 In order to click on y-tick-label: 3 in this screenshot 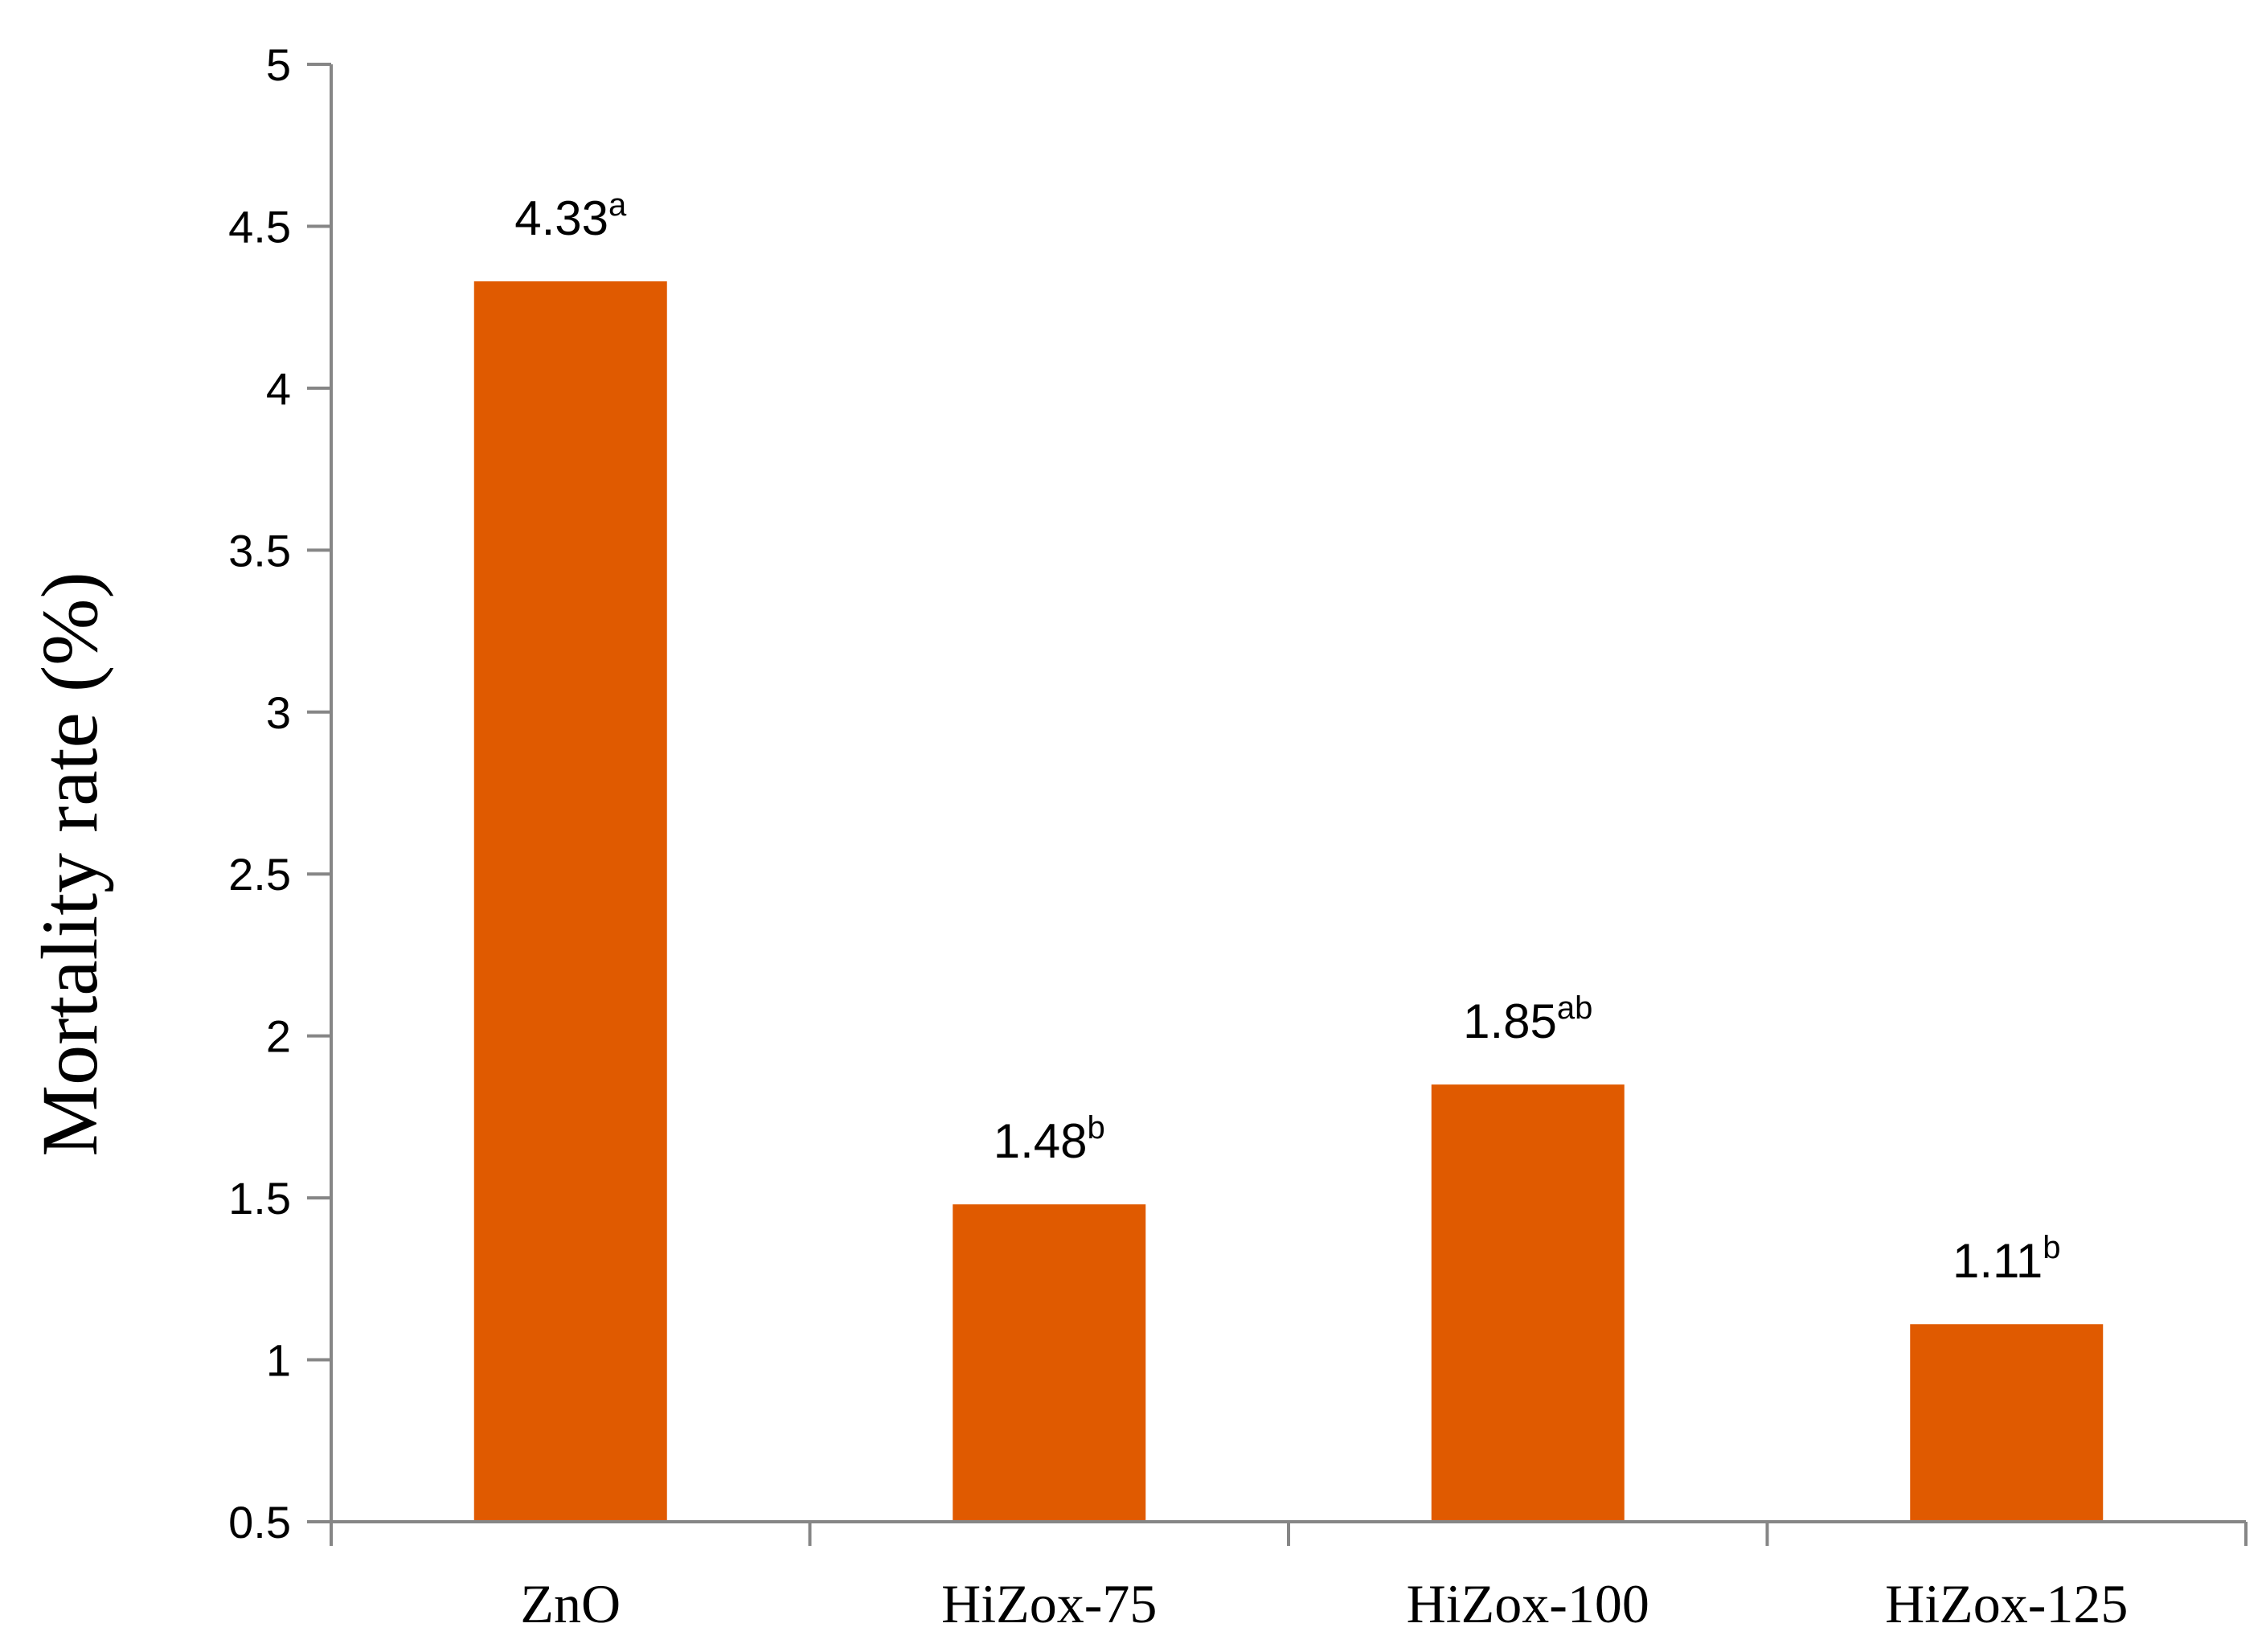, I will do `click(278, 712)`.